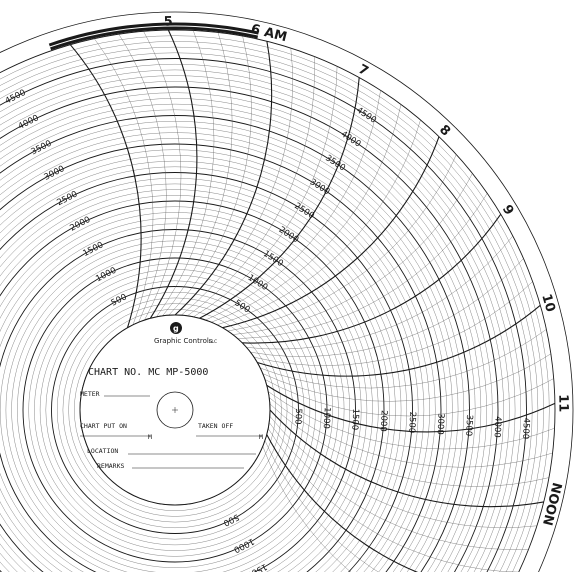 This screenshot has width=584, height=572. What do you see at coordinates (148, 372) in the screenshot?
I see `chart-number: CHART NO. MC MP-5000` at bounding box center [148, 372].